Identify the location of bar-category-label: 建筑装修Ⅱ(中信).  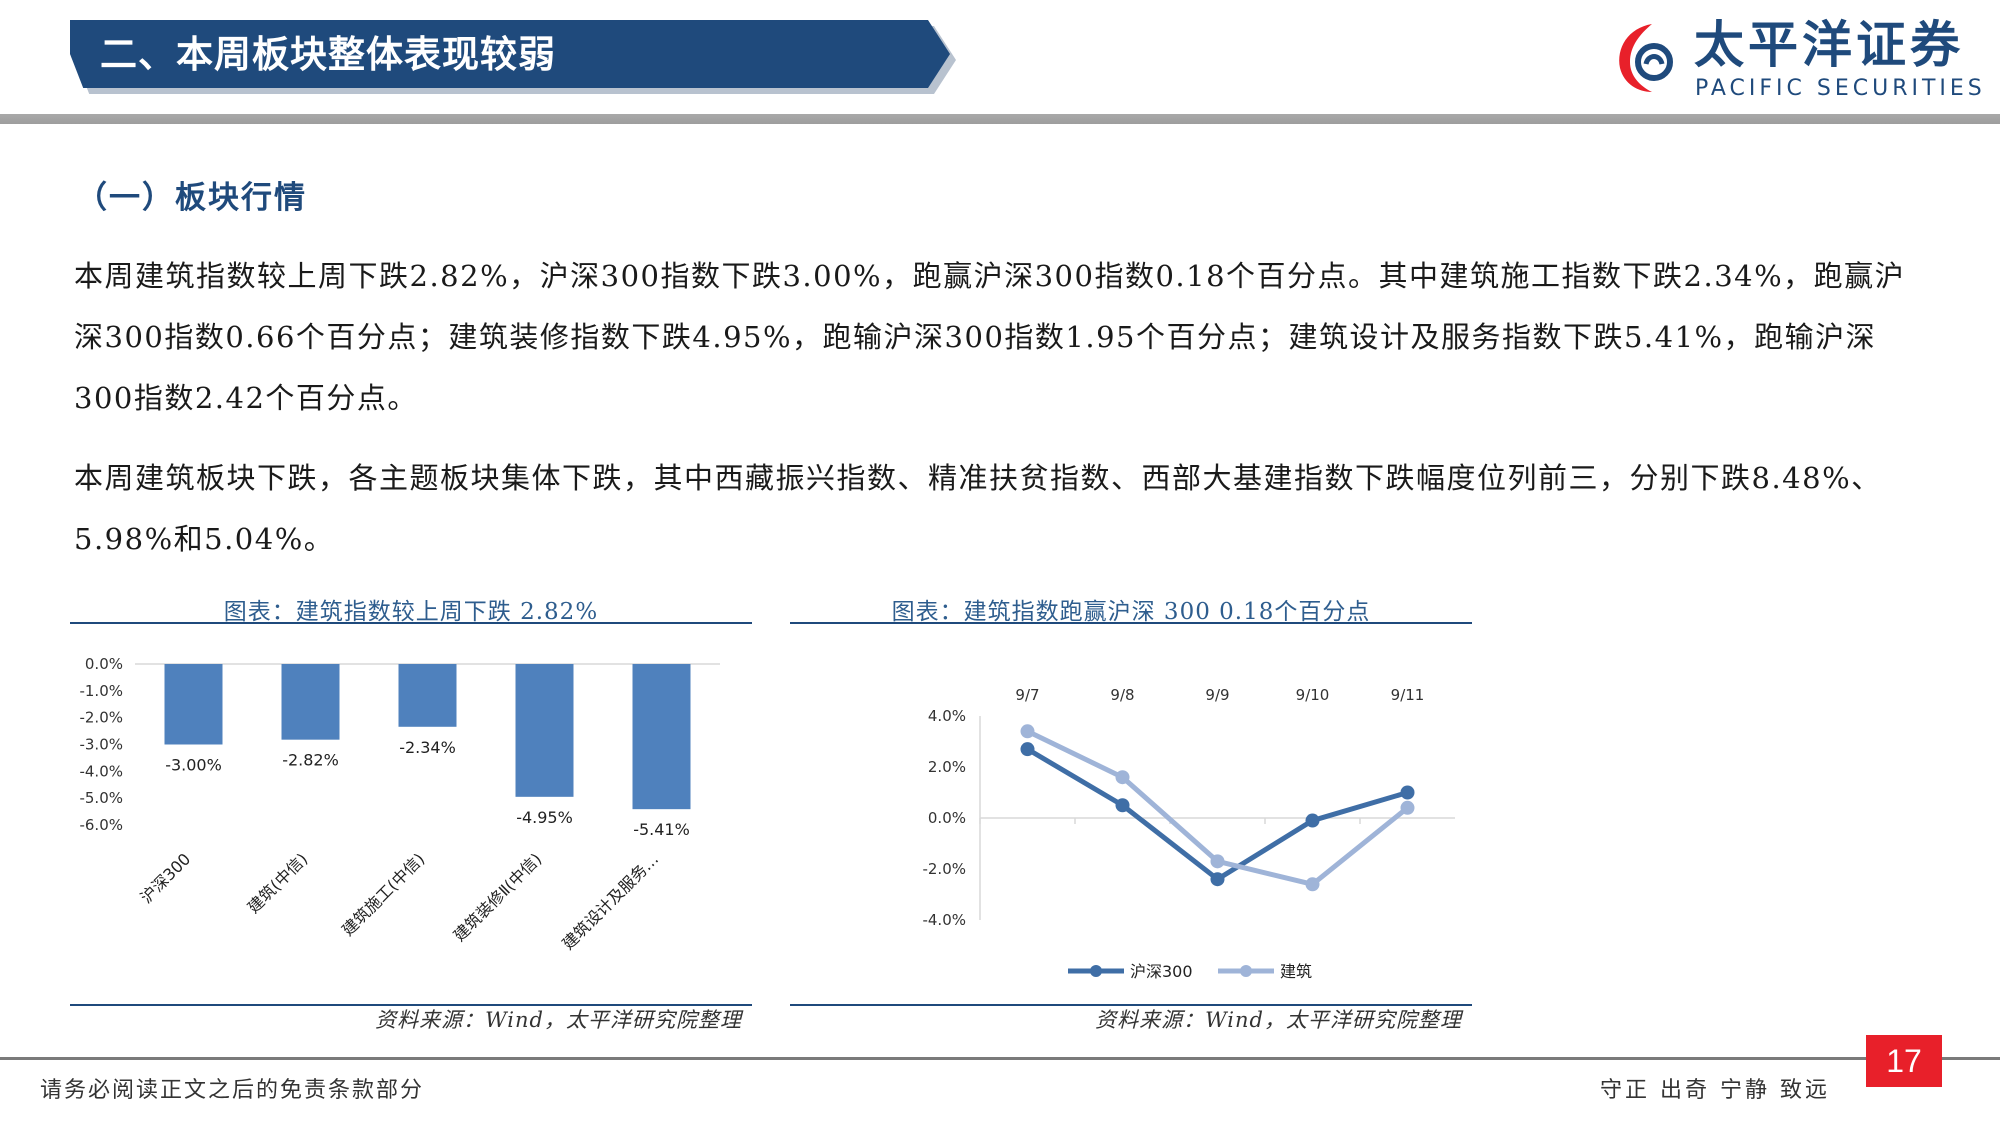
(498, 897).